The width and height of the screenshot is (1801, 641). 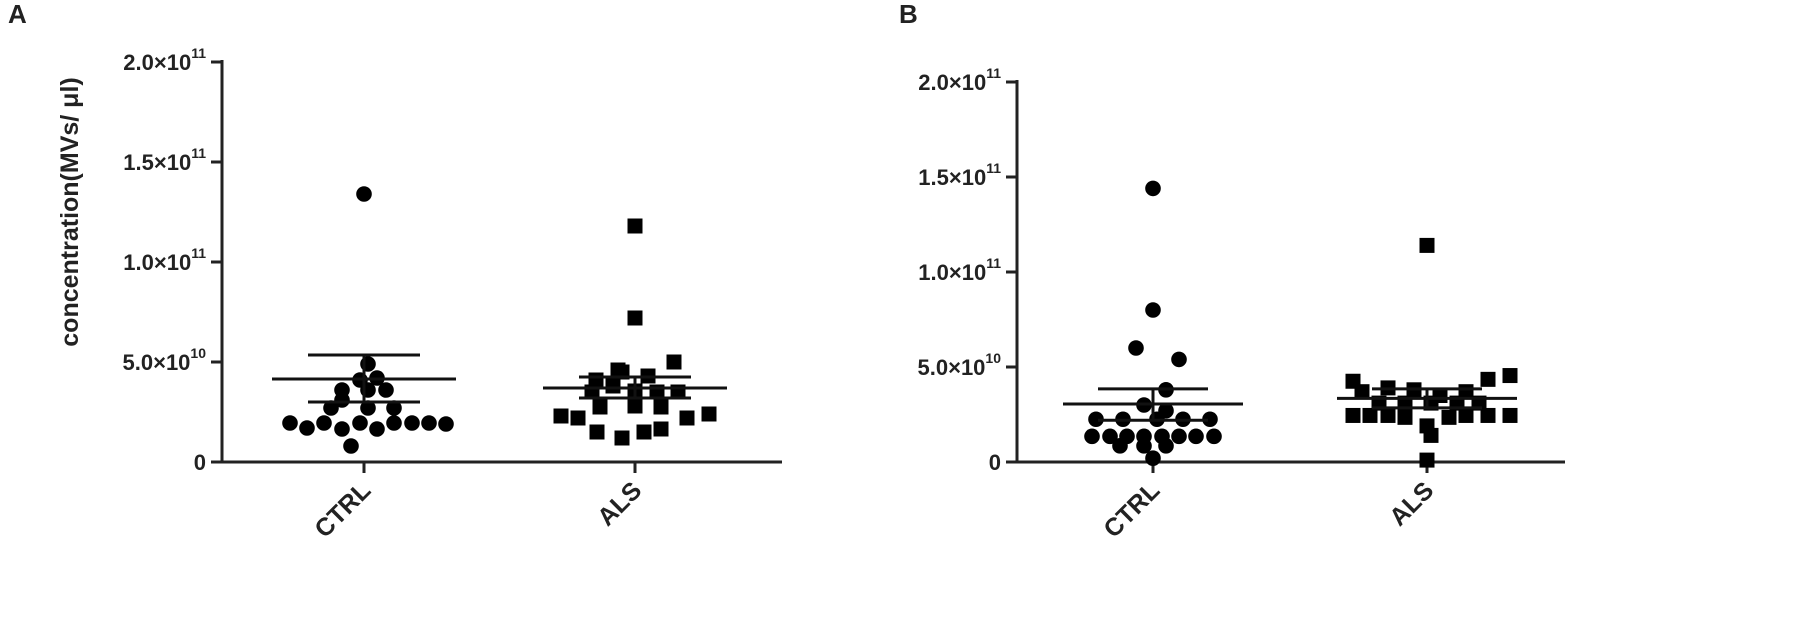 What do you see at coordinates (70, 211) in the screenshot?
I see `y-axis-label: concentration(MVs/ μl)` at bounding box center [70, 211].